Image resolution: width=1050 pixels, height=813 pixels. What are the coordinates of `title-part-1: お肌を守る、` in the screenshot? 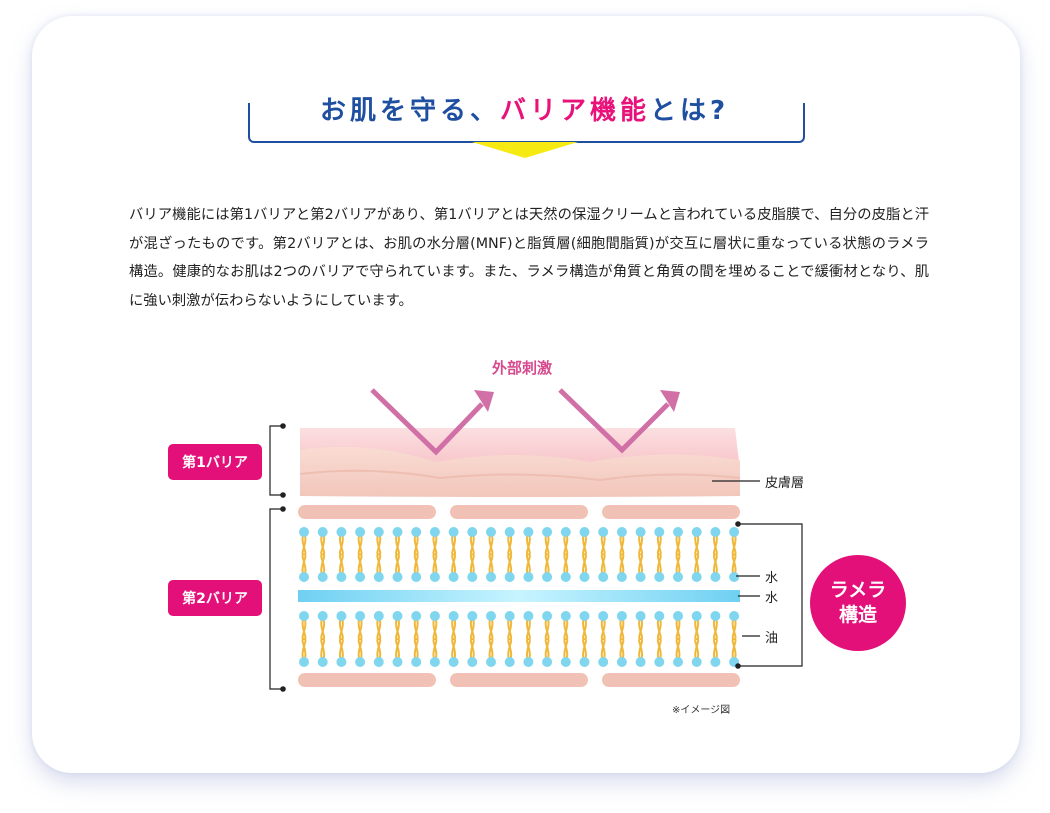 It's located at (409, 111).